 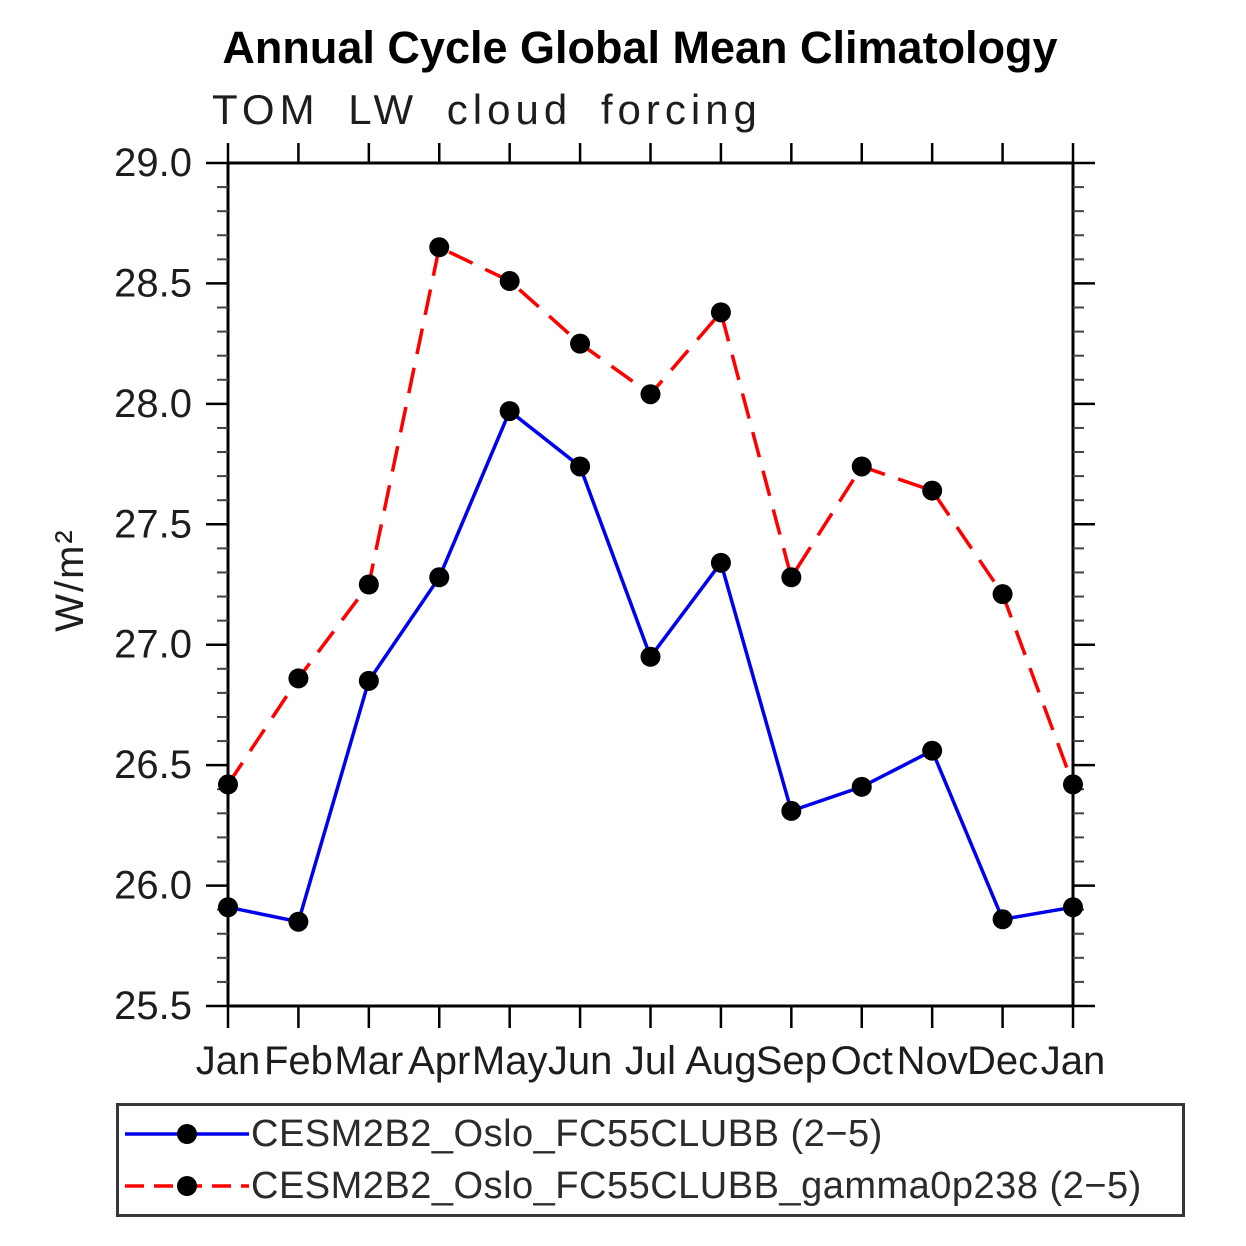 What do you see at coordinates (862, 1061) in the screenshot?
I see `x-tick-label: Oct` at bounding box center [862, 1061].